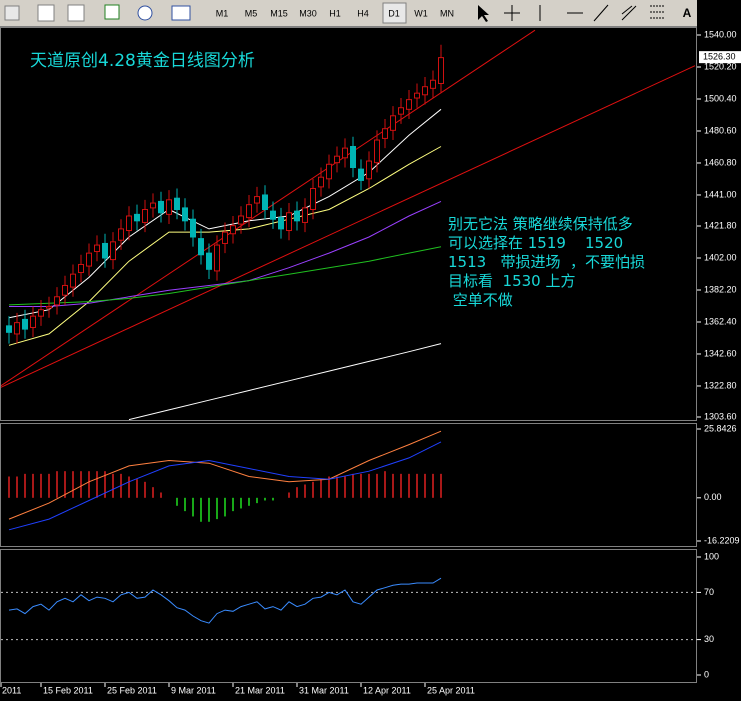 Image resolution: width=741 pixels, height=701 pixels. What do you see at coordinates (629, 13) in the screenshot?
I see `icon-channel` at bounding box center [629, 13].